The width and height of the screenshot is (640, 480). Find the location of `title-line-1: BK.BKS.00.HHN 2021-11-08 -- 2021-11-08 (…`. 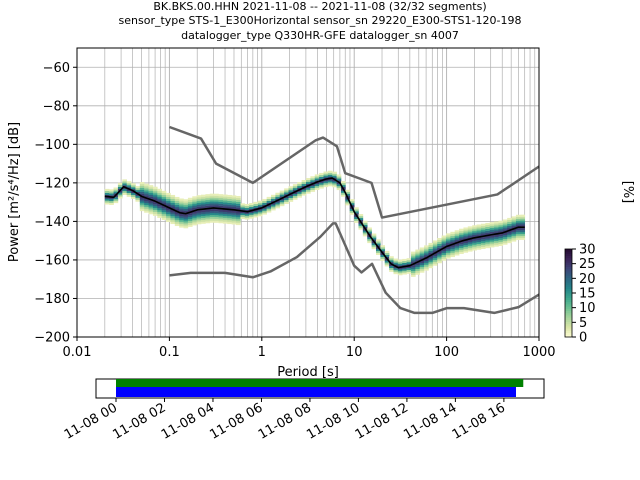

title-line-1: BK.BKS.00.HHN 2021-11-08 -- 2021-11-08 (… is located at coordinates (319, 6).